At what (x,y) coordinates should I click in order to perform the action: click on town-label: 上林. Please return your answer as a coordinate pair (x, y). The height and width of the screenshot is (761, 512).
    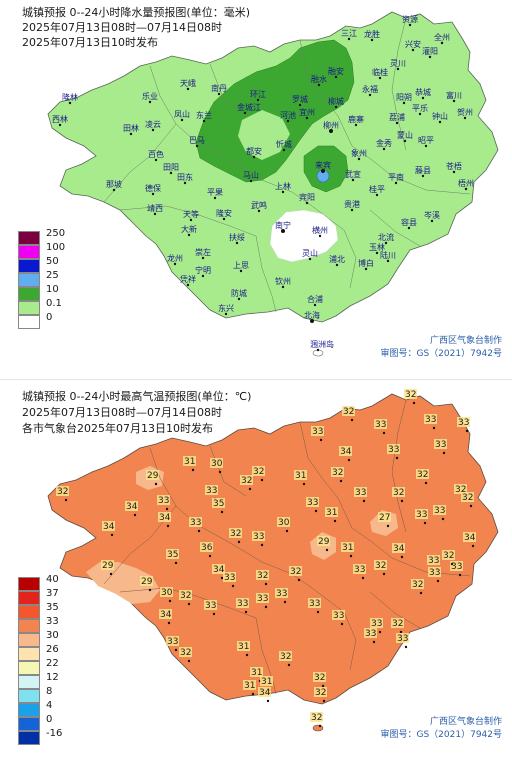
    Looking at the image, I should click on (283, 186).